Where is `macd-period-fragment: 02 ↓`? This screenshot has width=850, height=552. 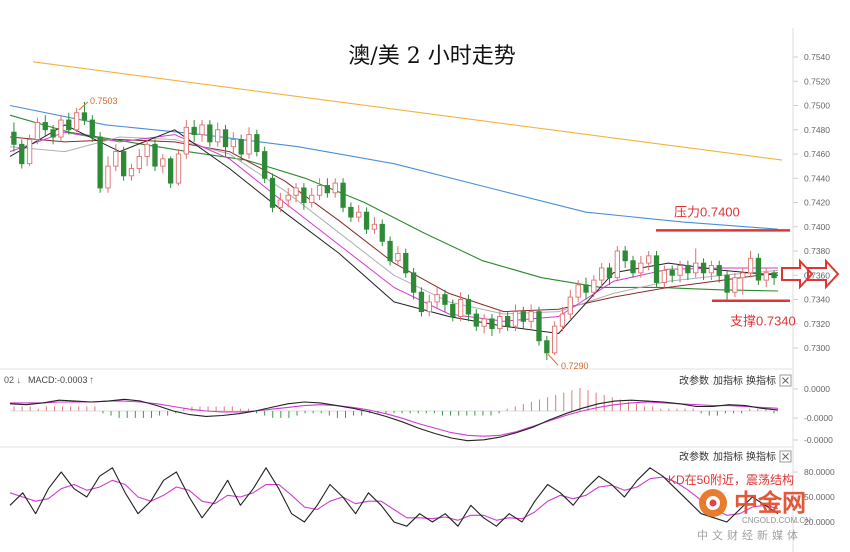 macd-period-fragment: 02 ↓ is located at coordinates (12, 380).